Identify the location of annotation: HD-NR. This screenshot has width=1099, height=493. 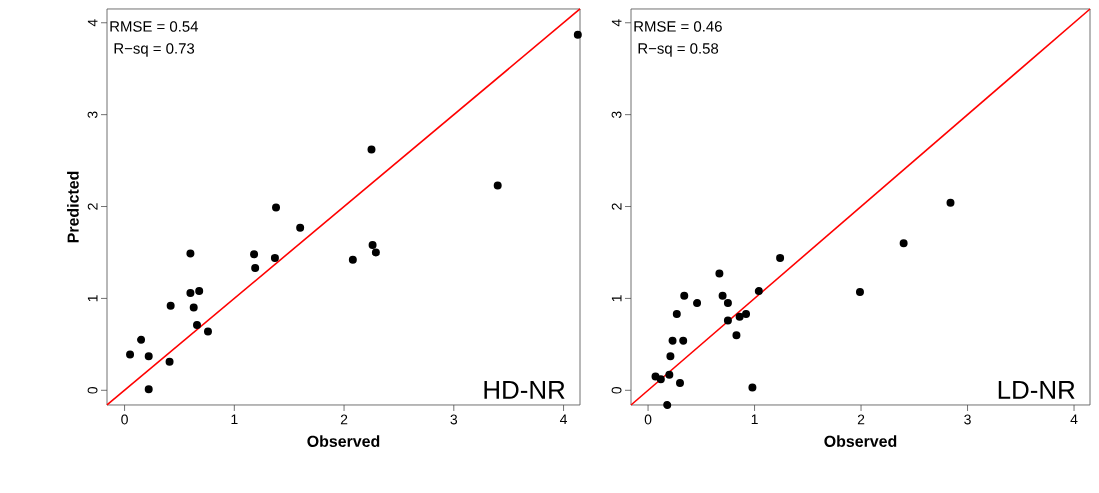
(524, 389).